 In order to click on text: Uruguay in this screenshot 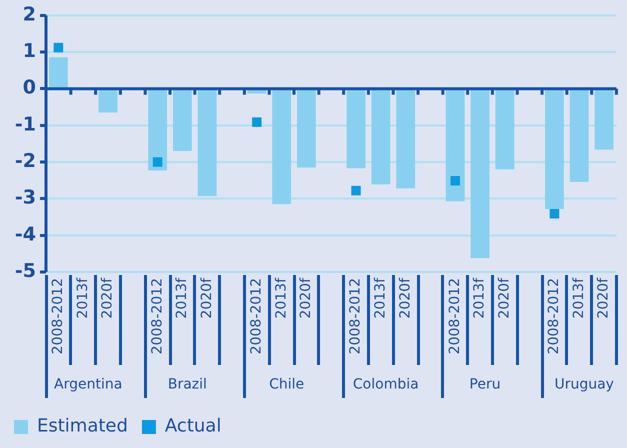, I will do `click(584, 384)`.